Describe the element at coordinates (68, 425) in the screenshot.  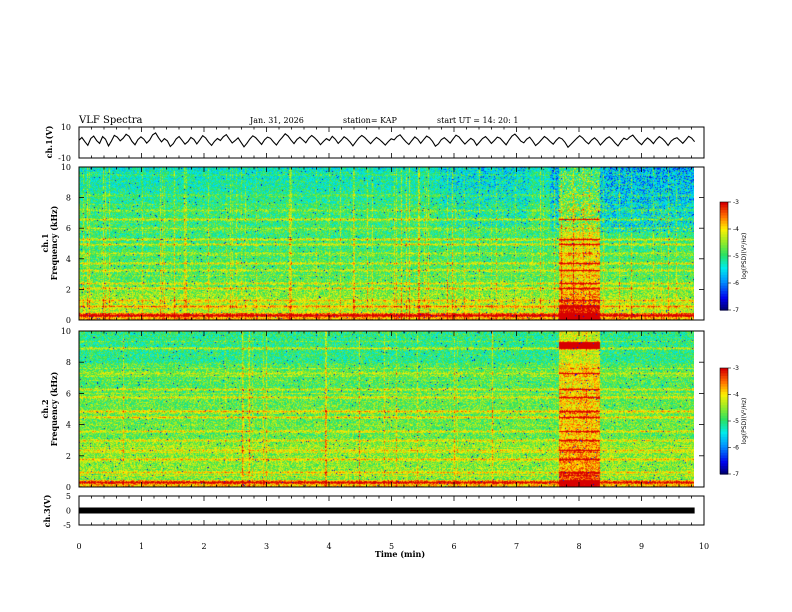
I see `ch2-ytick-label: 4` at that location.